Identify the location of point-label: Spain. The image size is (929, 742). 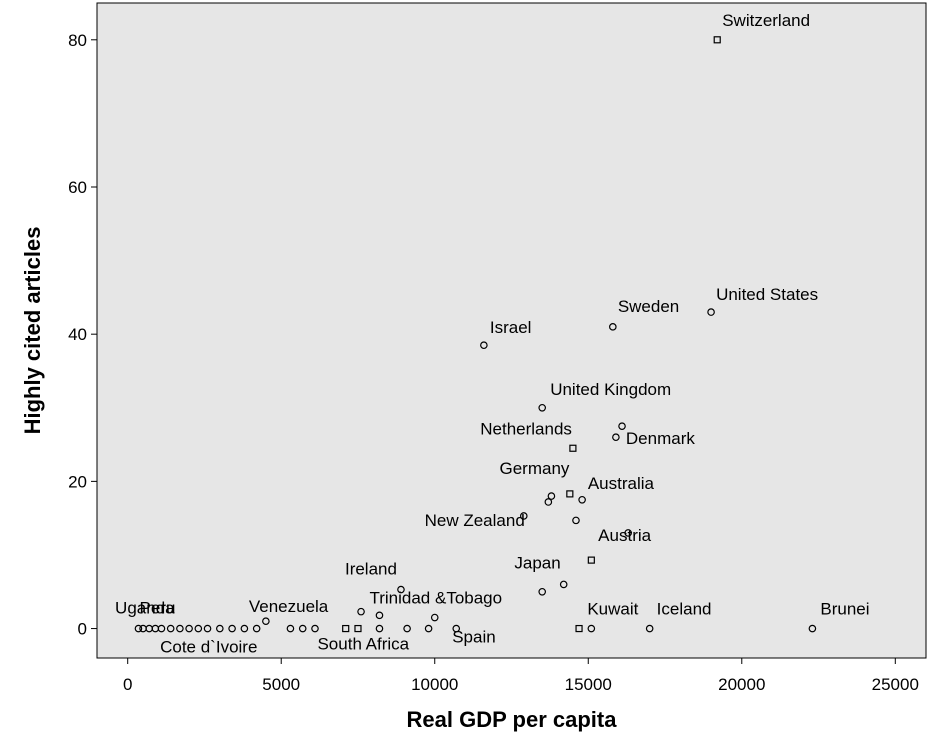
(473, 637).